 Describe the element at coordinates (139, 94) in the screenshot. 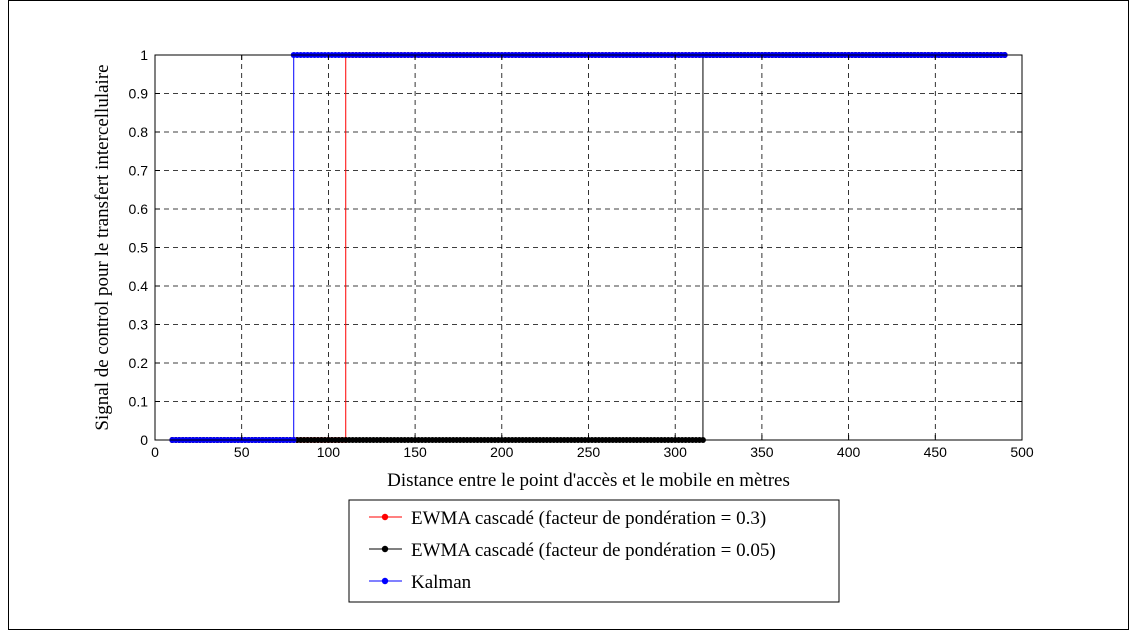

I see `y-tick-label: 0.9` at that location.